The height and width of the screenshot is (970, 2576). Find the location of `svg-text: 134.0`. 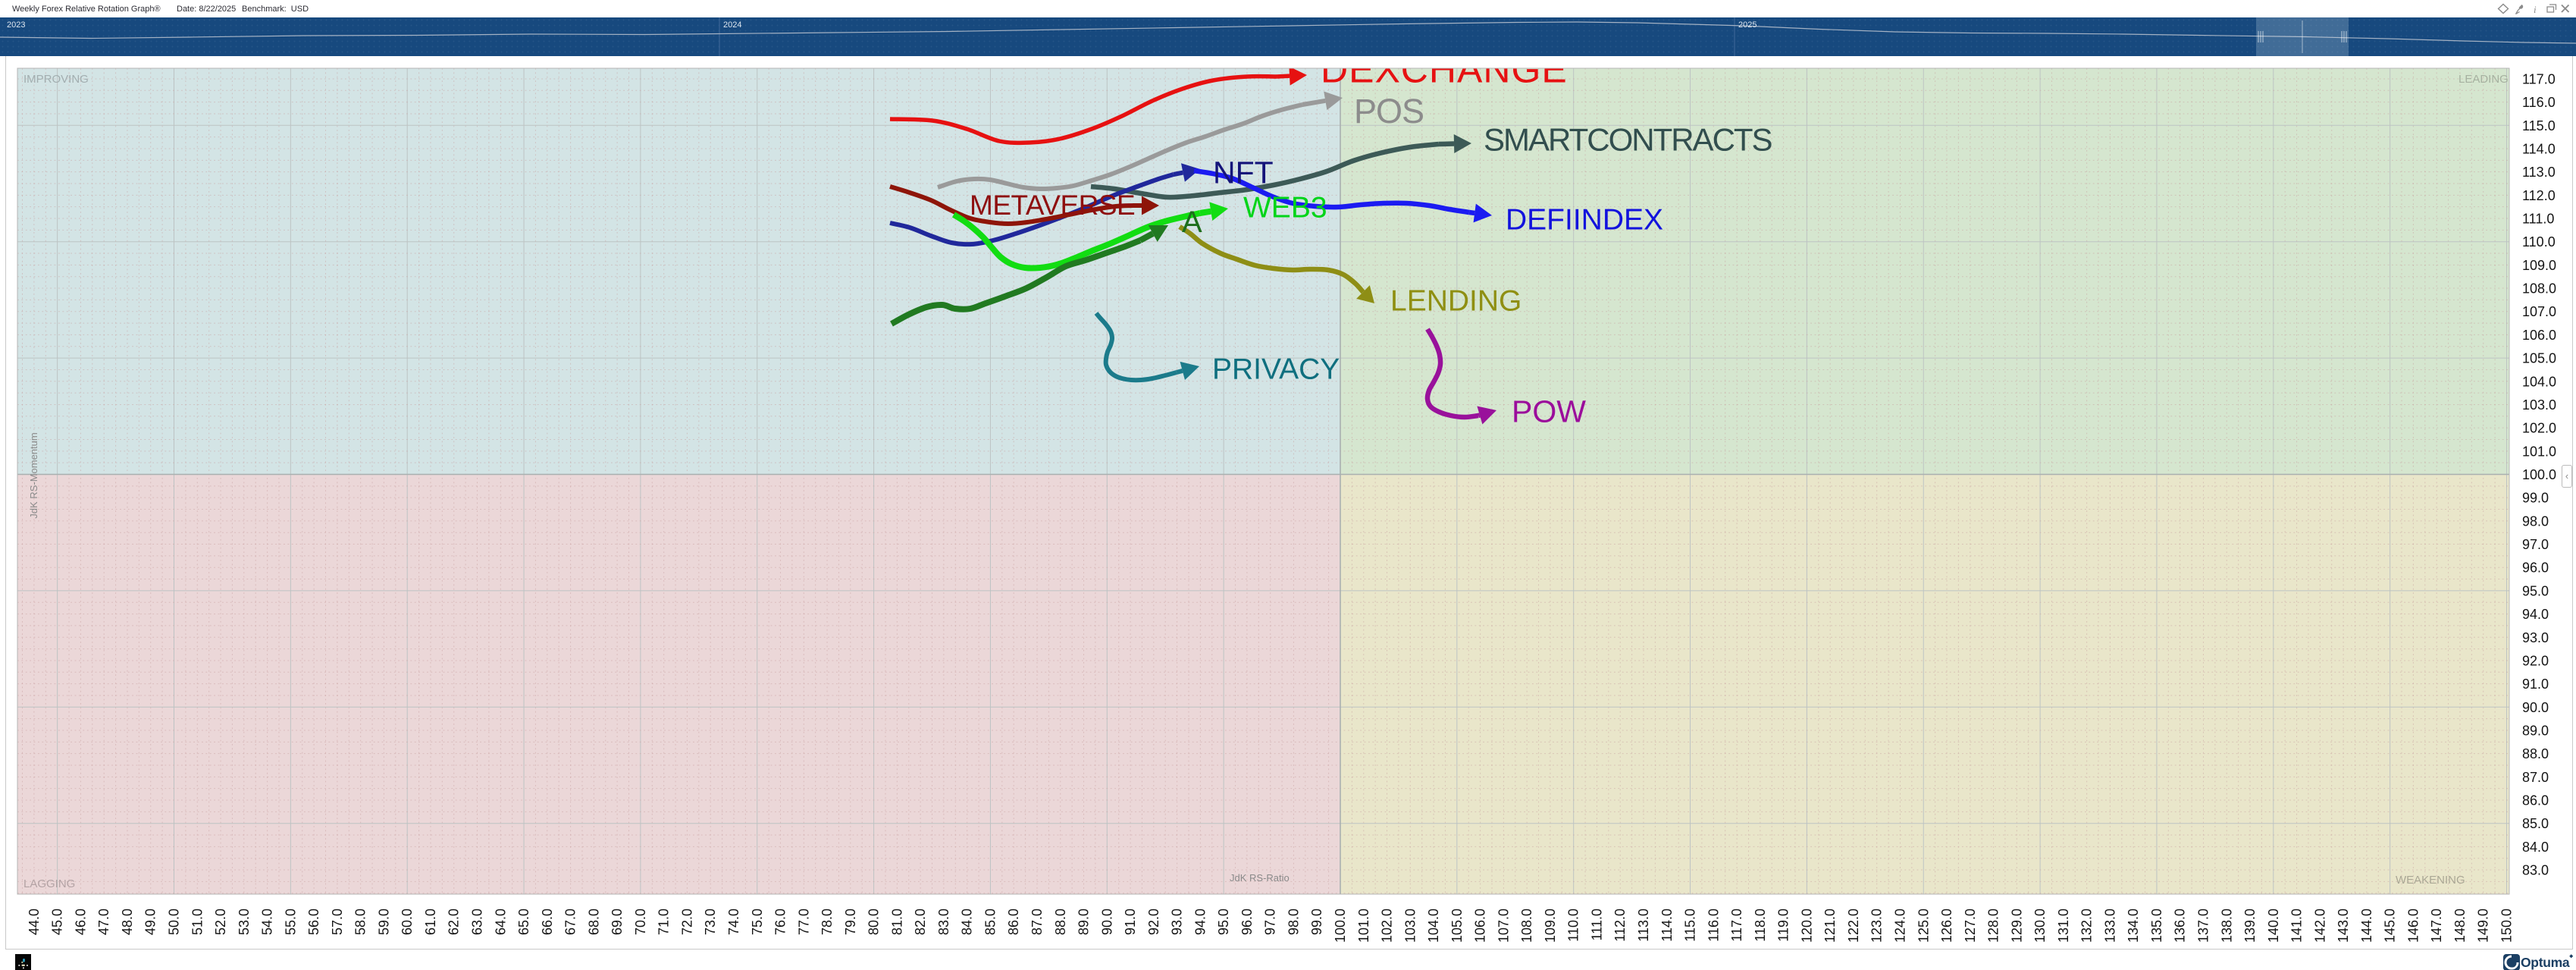

svg-text: 134.0 is located at coordinates (2133, 926).